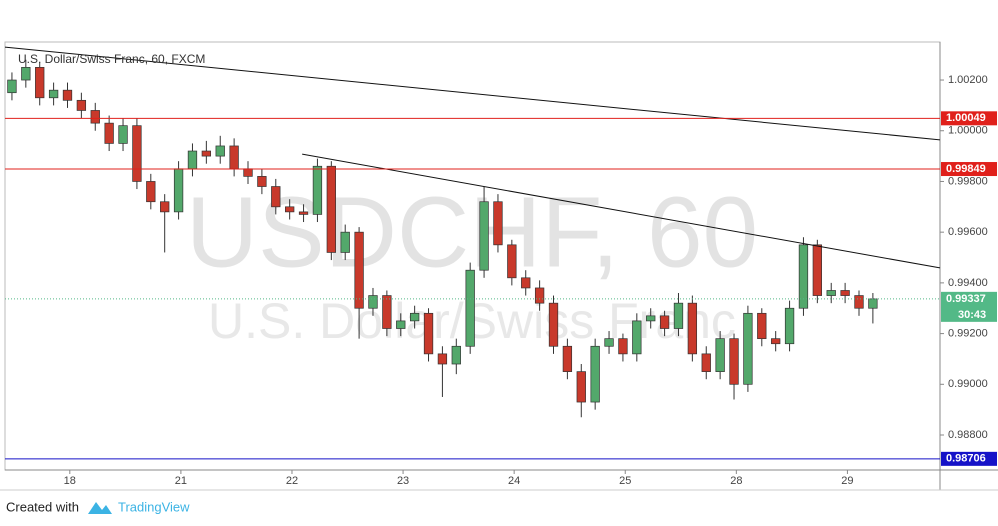  I want to click on y-tick-label: 1.00200, so click(968, 80).